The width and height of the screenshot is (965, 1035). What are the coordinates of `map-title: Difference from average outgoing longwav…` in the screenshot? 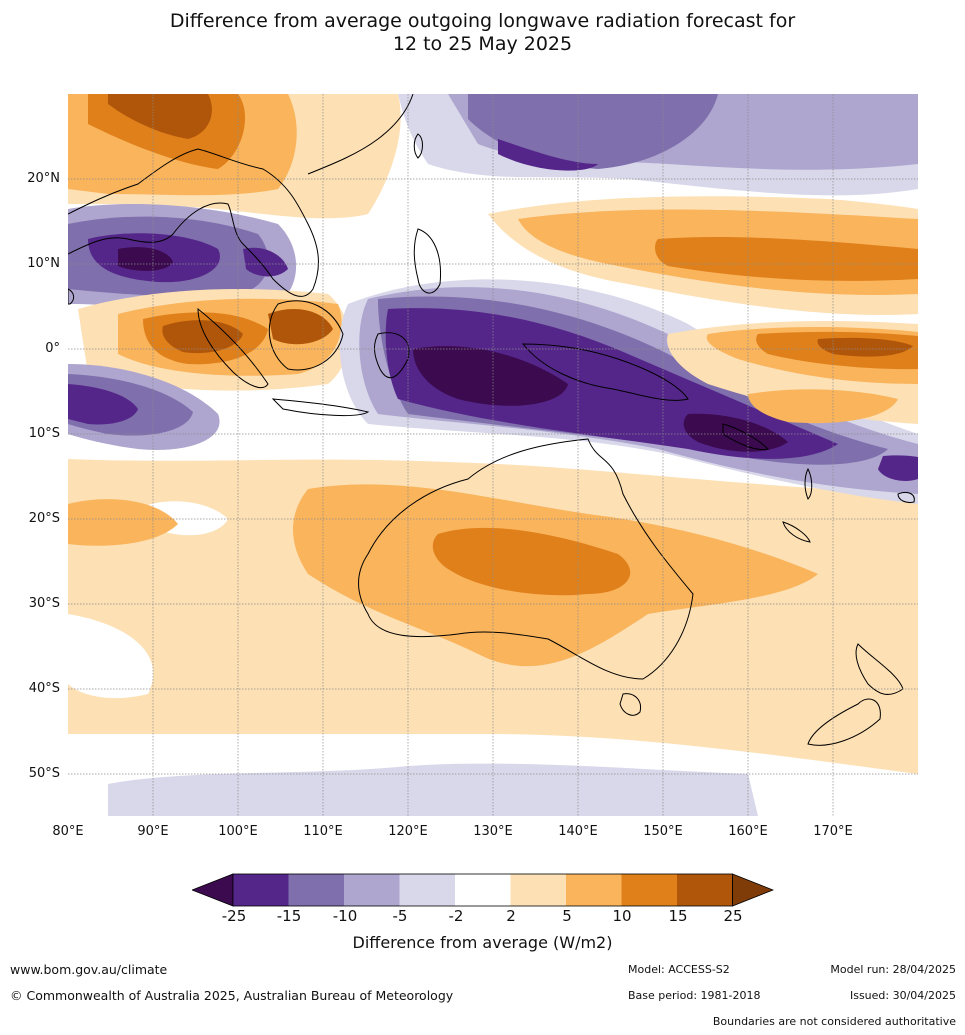 It's located at (482, 33).